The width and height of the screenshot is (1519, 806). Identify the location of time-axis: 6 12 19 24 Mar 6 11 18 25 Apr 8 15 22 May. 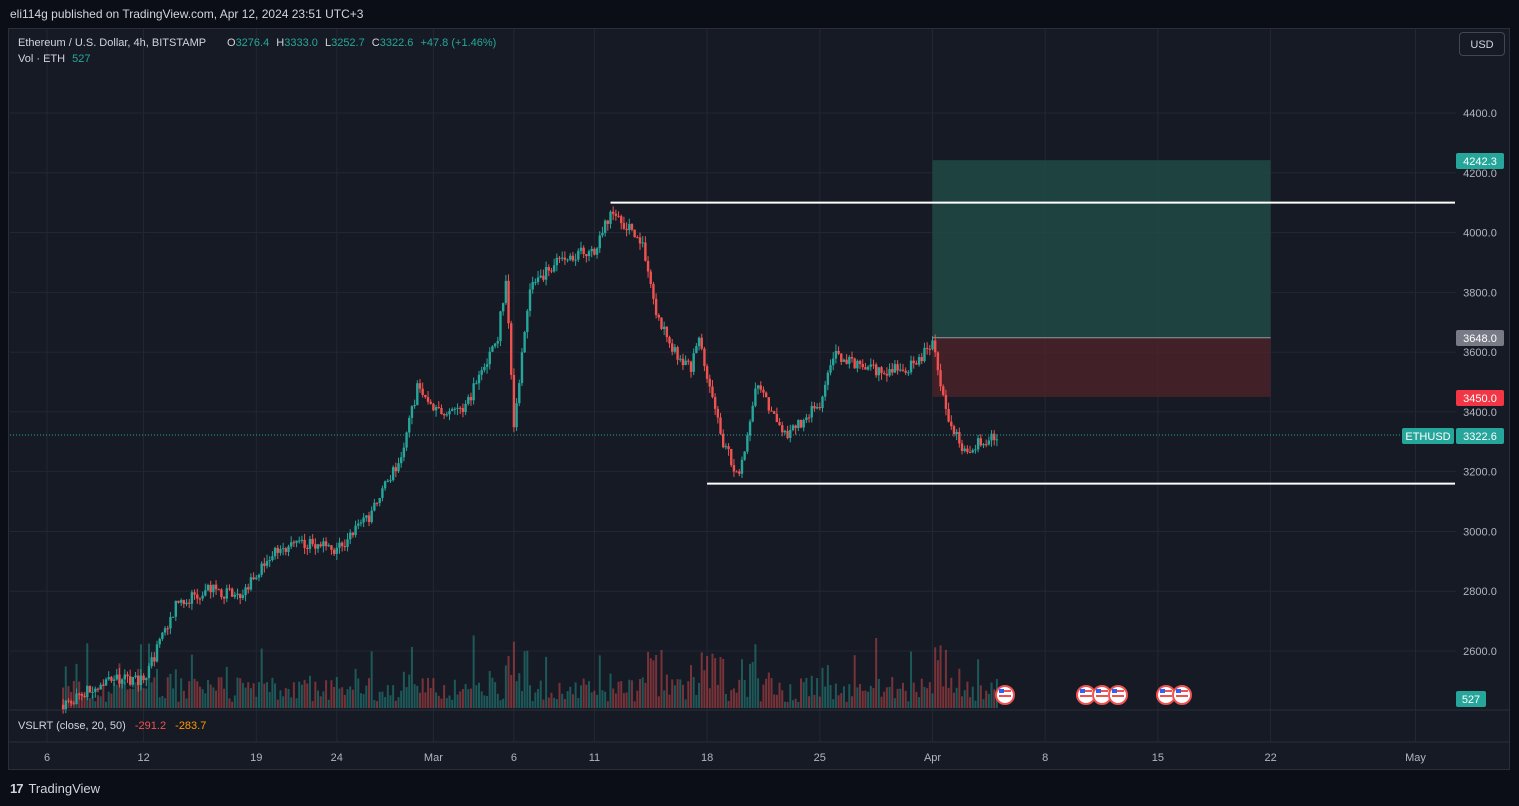
(735, 758).